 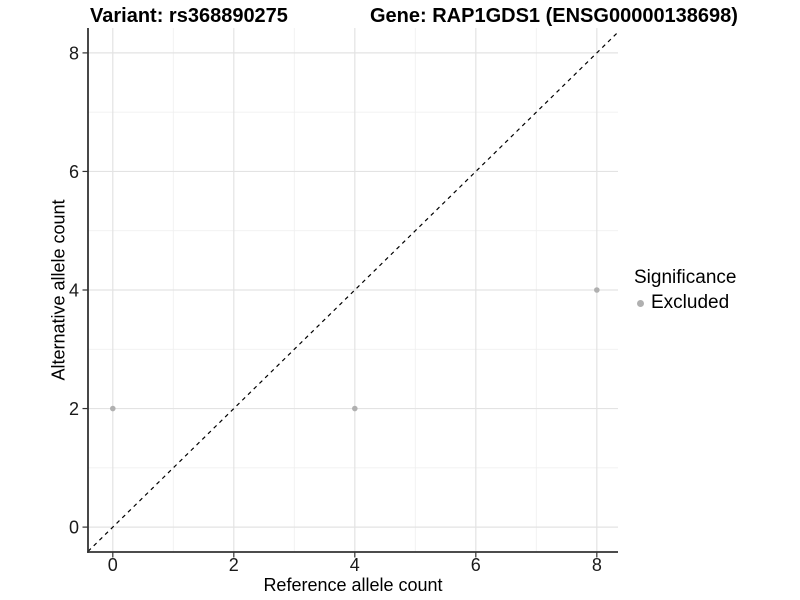 I want to click on x-tick-label: 8, so click(x=597, y=565).